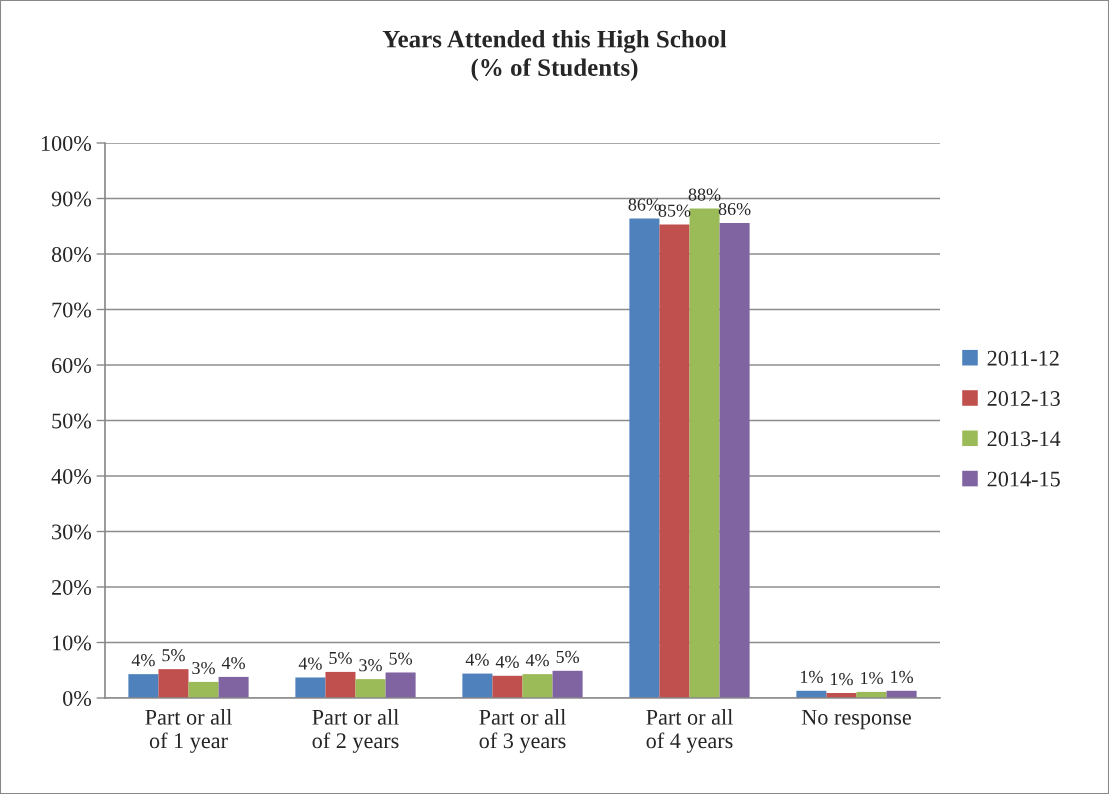 The image size is (1109, 794). I want to click on y-tick-label: 30%, so click(72, 532).